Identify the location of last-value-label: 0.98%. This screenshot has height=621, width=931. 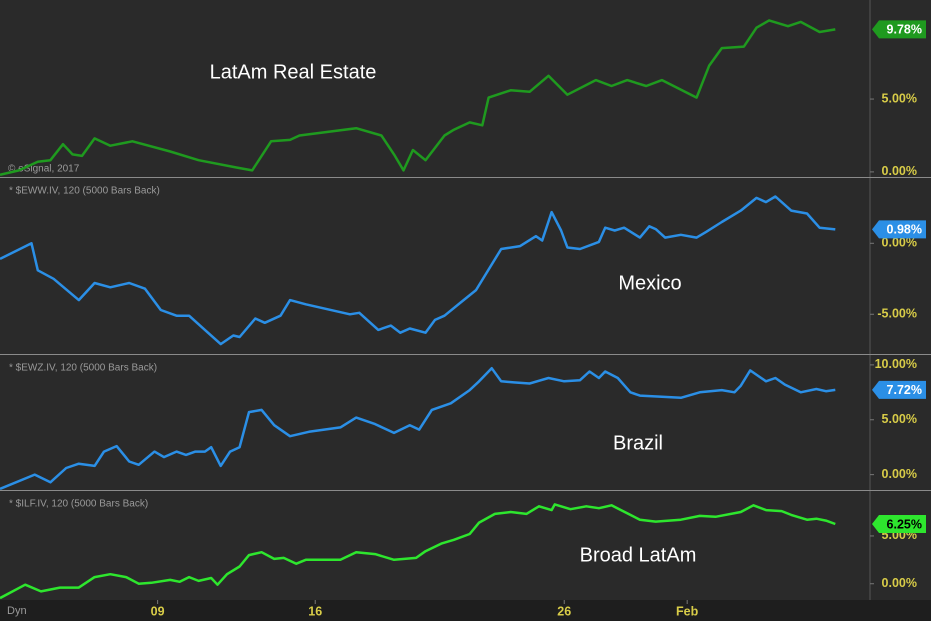
(904, 230).